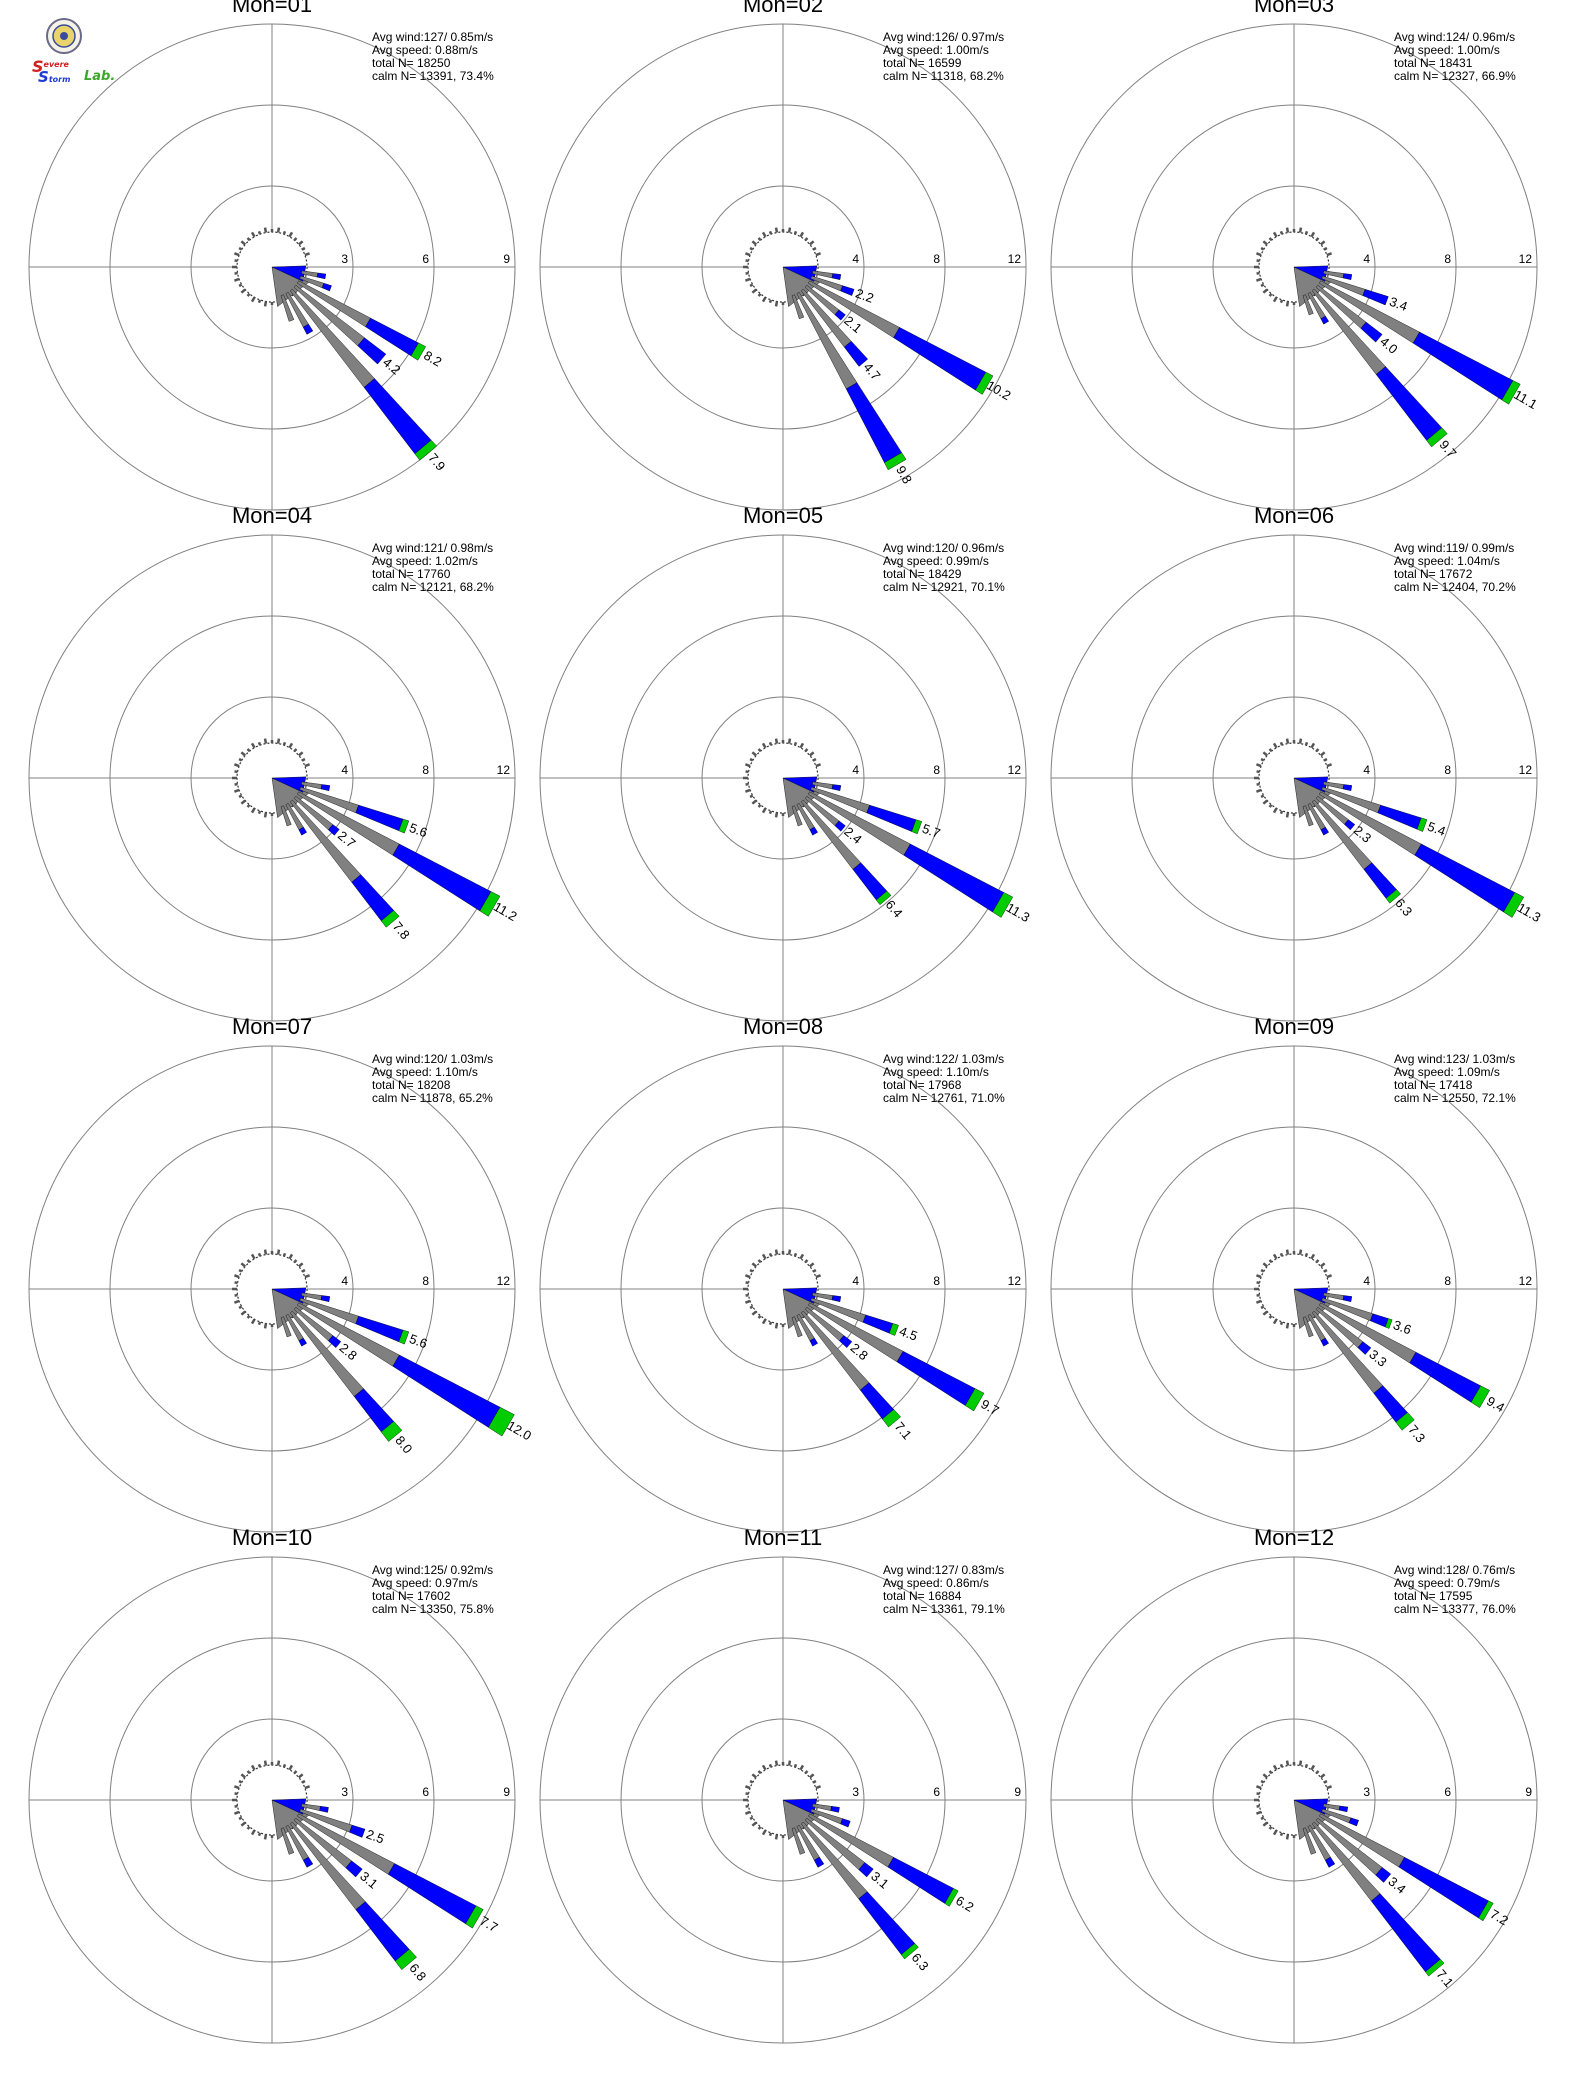 This screenshot has width=1580, height=2090. Describe the element at coordinates (425, 1072) in the screenshot. I see `stats-line: Avg speed: 1.10m/s` at that location.